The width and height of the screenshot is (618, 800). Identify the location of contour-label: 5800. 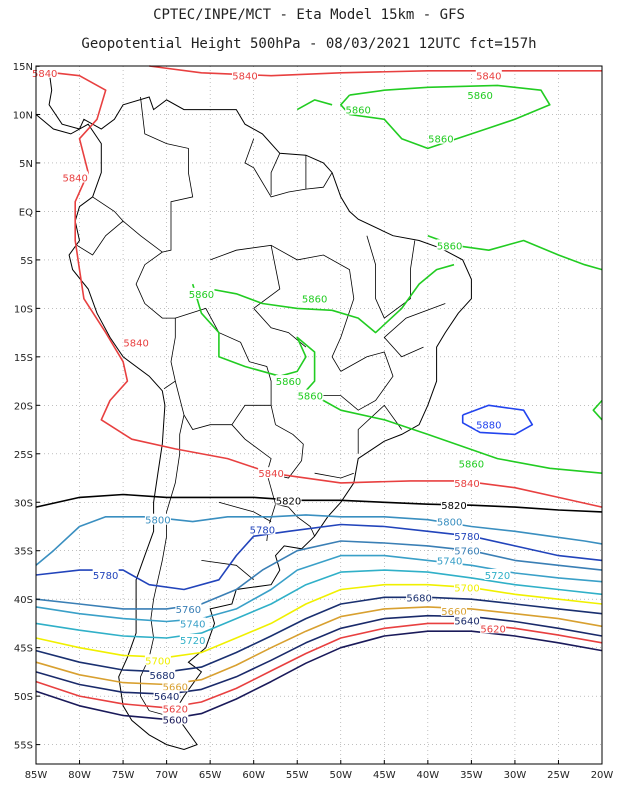
(449, 523).